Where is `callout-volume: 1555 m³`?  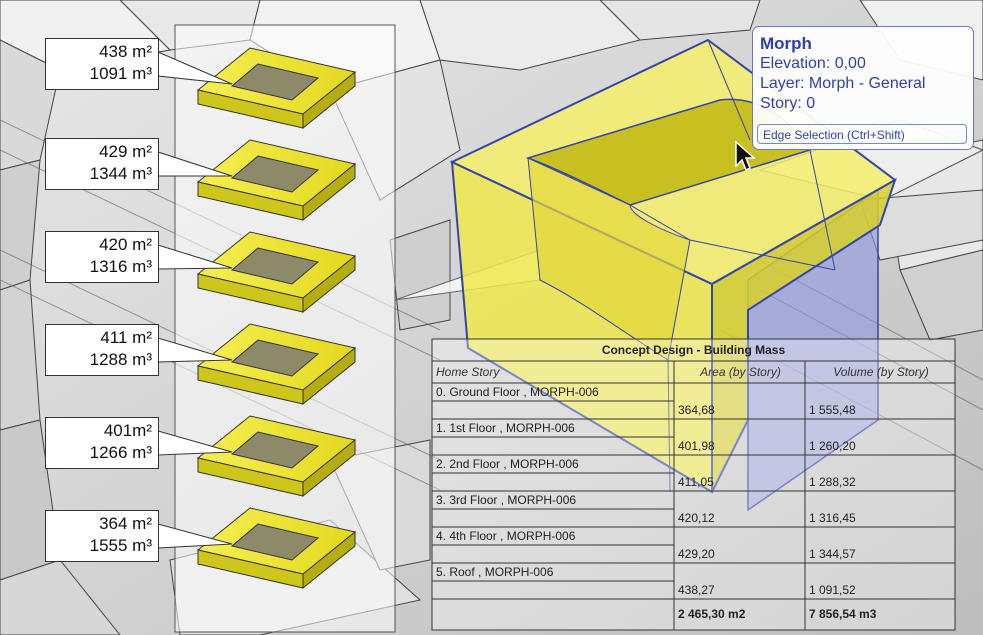
callout-volume: 1555 m³ is located at coordinates (120, 545).